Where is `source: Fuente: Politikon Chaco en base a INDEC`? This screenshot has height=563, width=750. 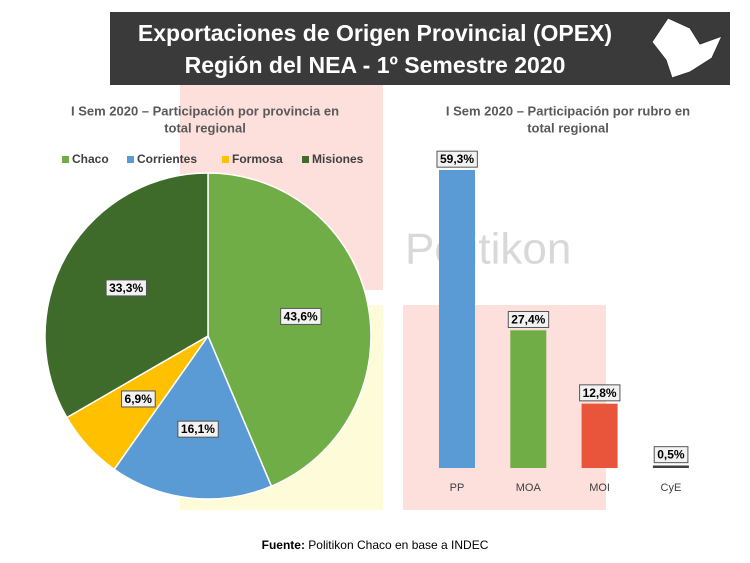
source: Fuente: Politikon Chaco en base a INDEC is located at coordinates (375, 545).